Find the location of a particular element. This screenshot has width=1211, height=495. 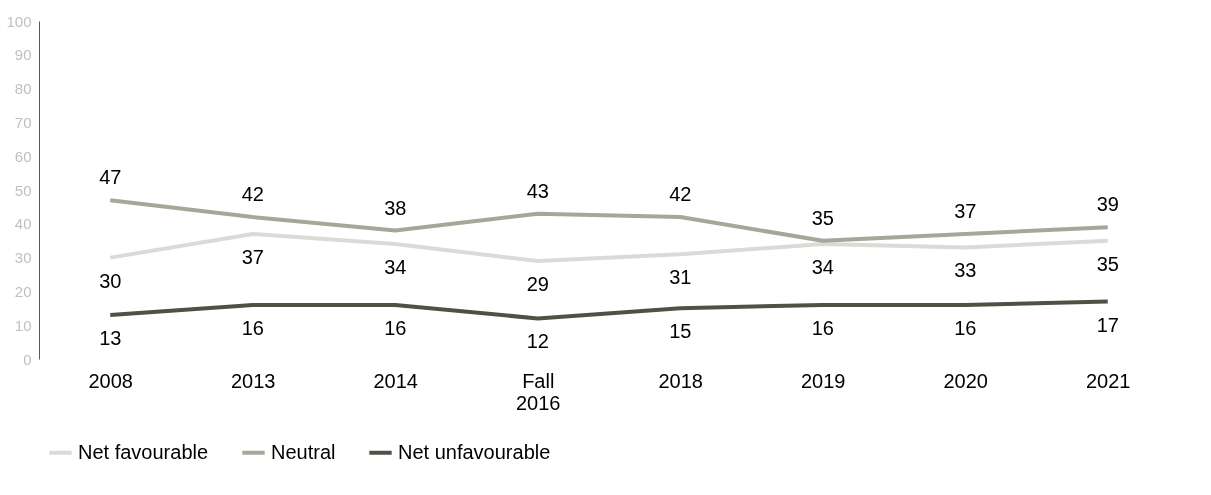

data-label: 31 is located at coordinates (680, 277).